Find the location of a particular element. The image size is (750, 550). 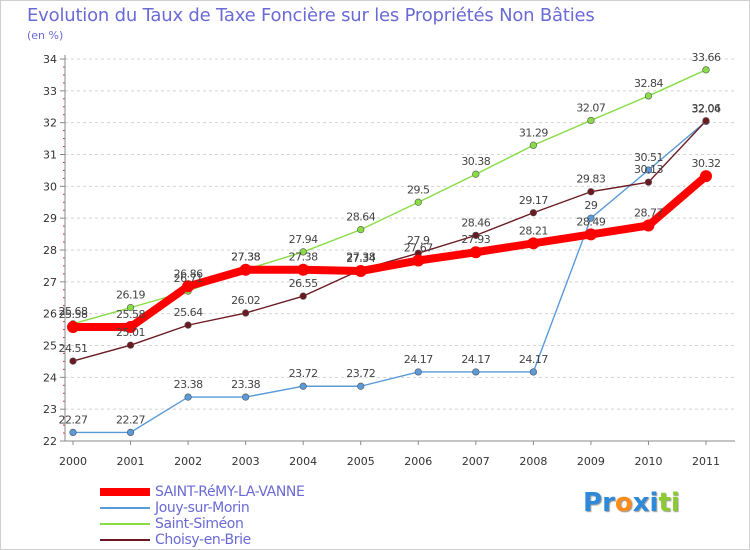

data-label: 26.19 is located at coordinates (130, 295).